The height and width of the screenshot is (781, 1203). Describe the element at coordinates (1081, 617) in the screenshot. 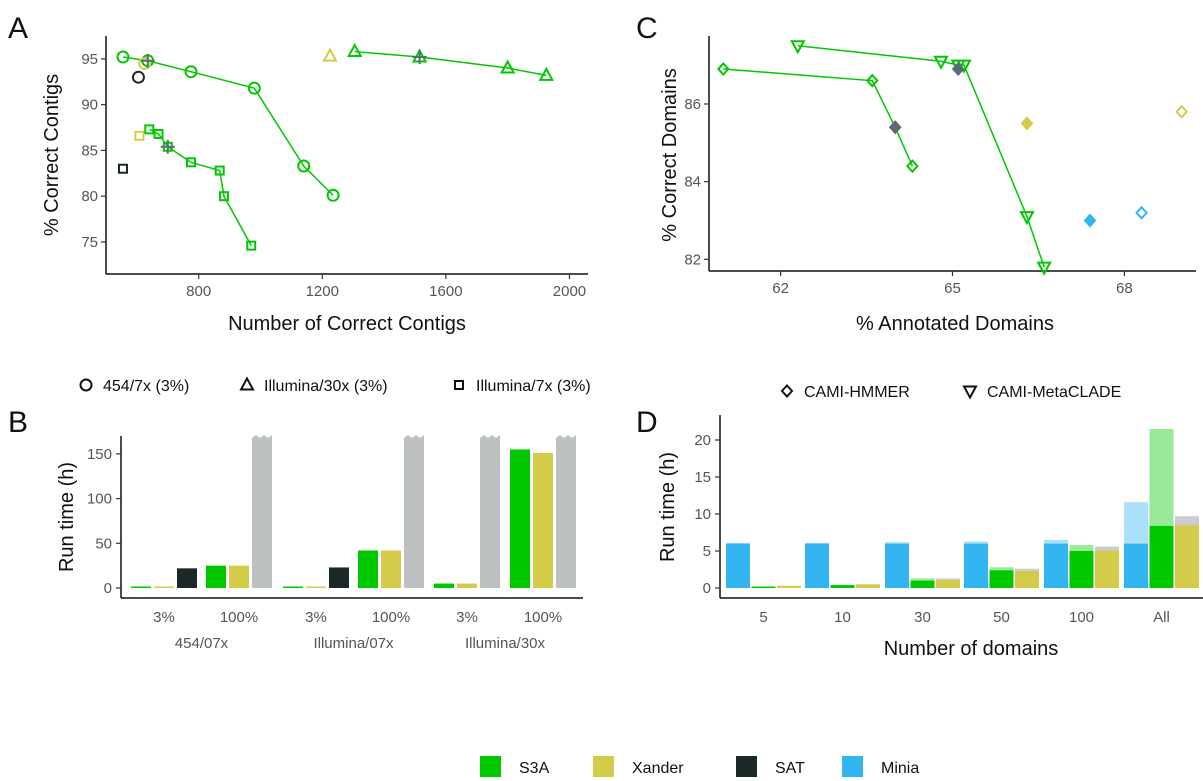

I see `x-tick-label: 100` at that location.